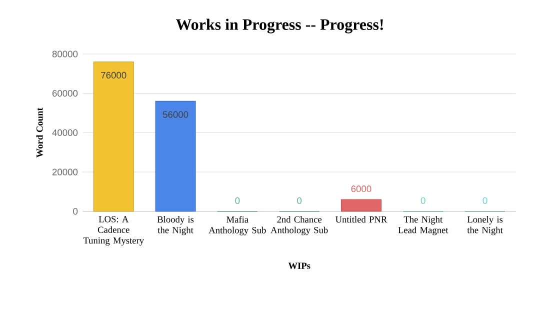 Image resolution: width=540 pixels, height=334 pixels. Describe the element at coordinates (361, 189) in the screenshot. I see `data-label: 6000` at that location.